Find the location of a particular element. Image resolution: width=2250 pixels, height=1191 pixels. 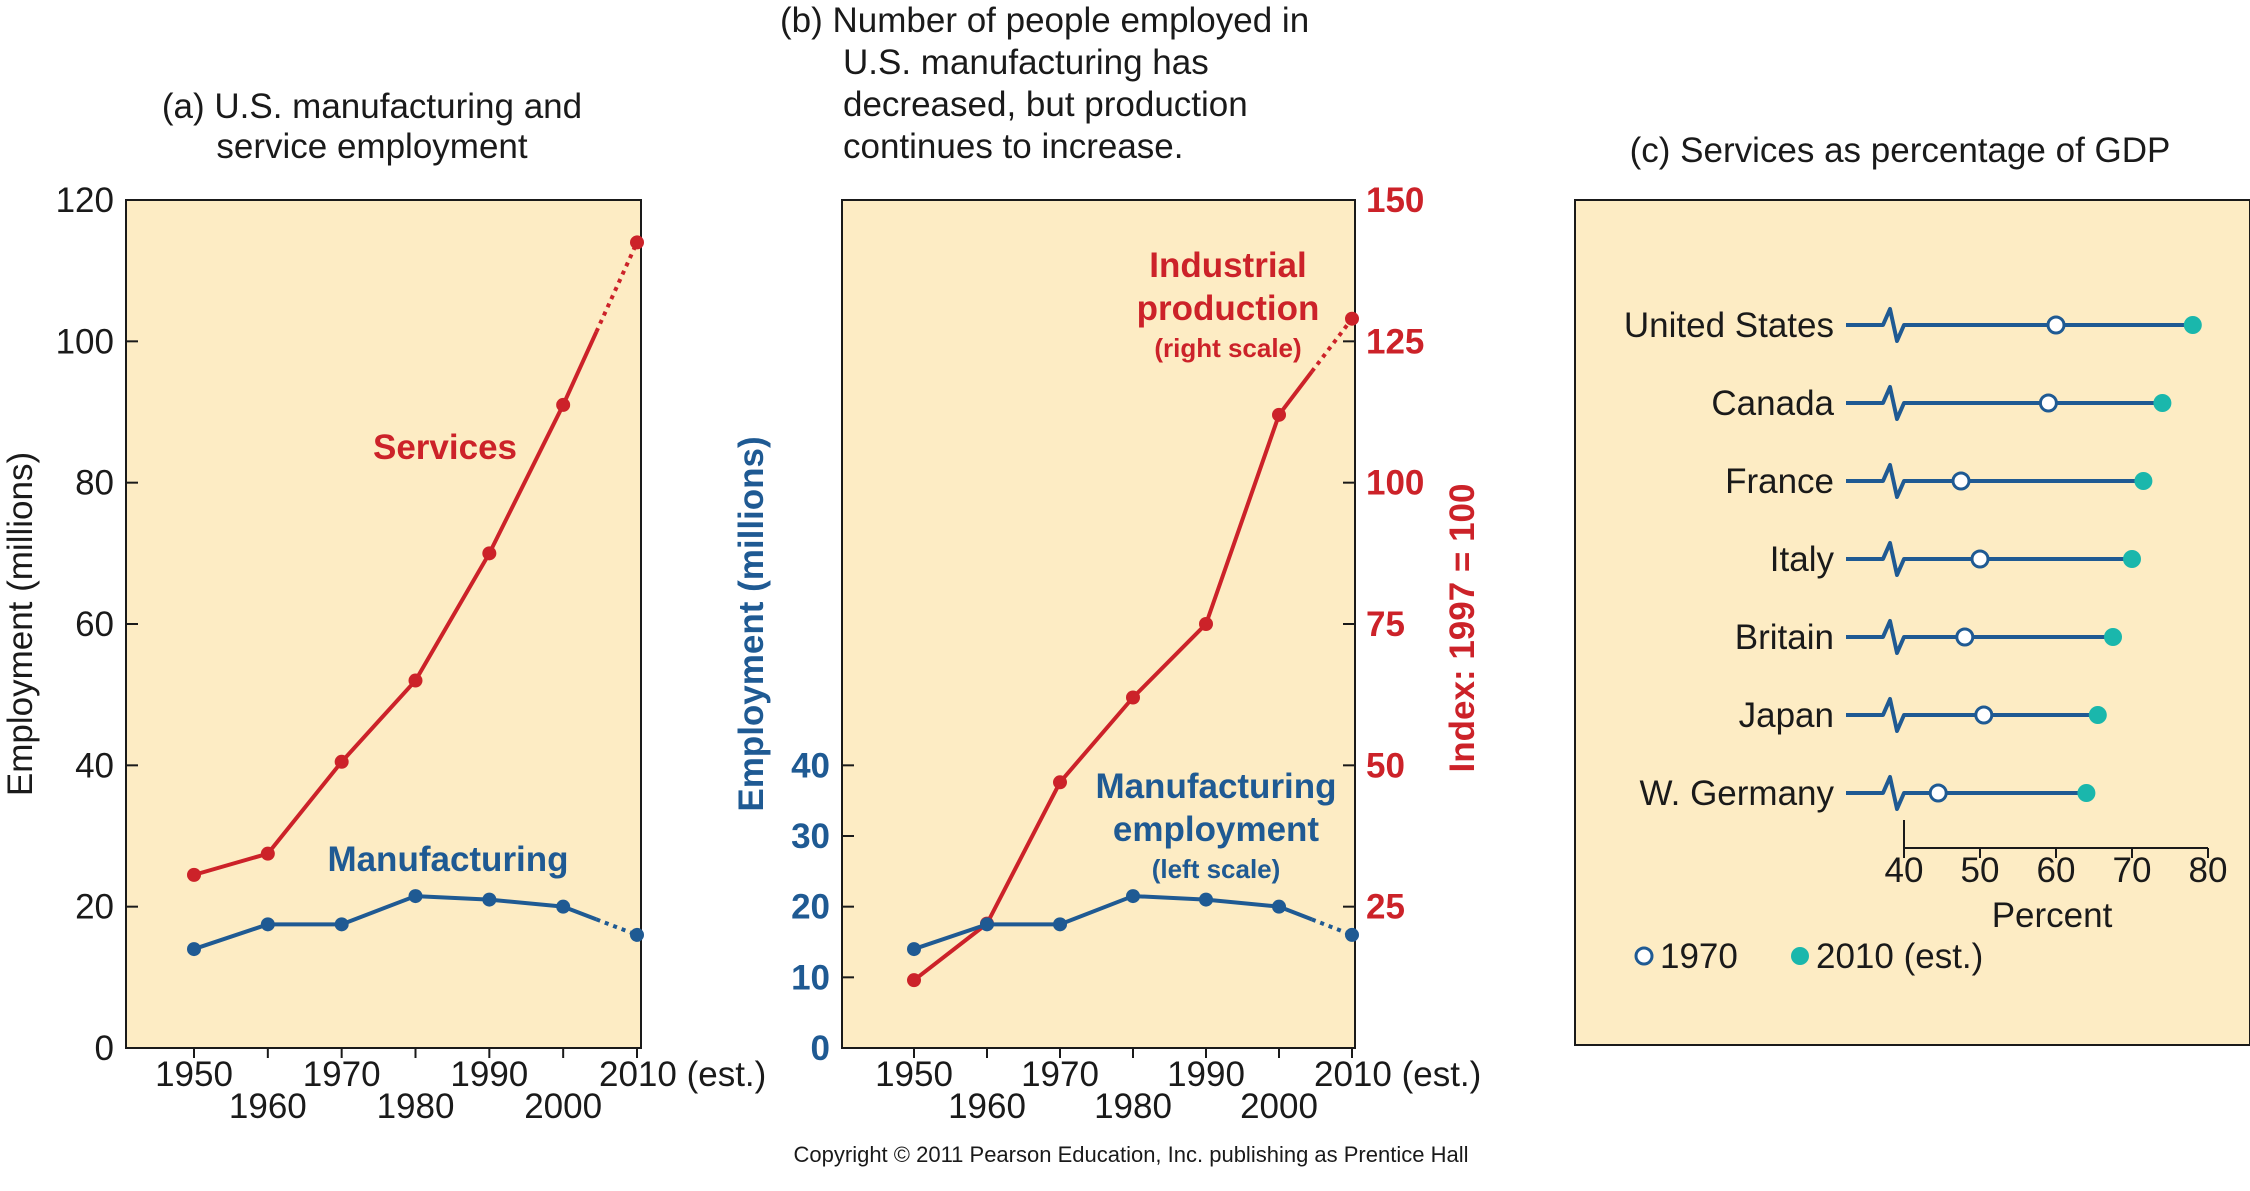

country-label: Canada is located at coordinates (1772, 403).